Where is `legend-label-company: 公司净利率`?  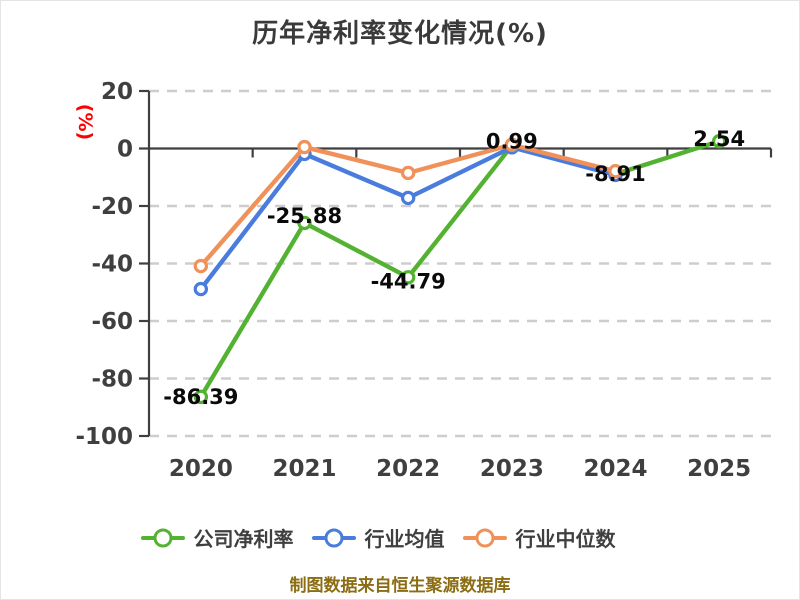 legend-label-company: 公司净利率 is located at coordinates (243, 539).